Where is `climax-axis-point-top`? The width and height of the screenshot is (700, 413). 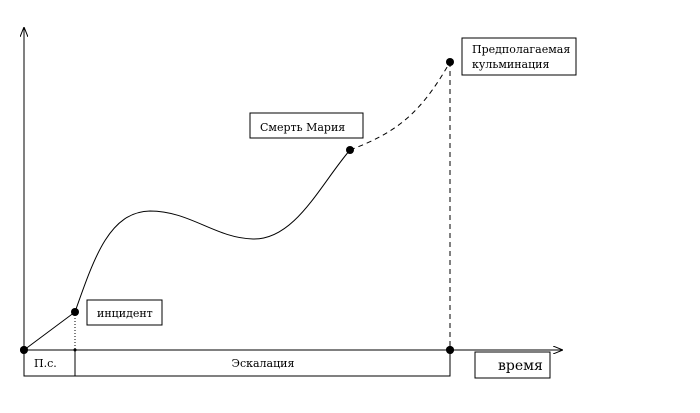
climax-axis-point-top is located at coordinates (450, 350).